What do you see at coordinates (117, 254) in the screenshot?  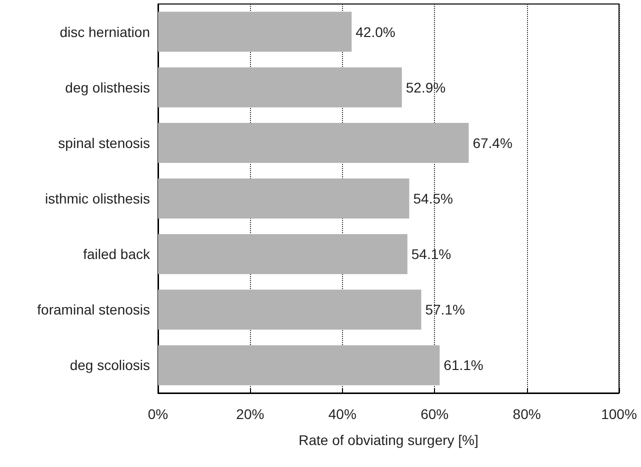 I see `y-tick-label: failed back` at bounding box center [117, 254].